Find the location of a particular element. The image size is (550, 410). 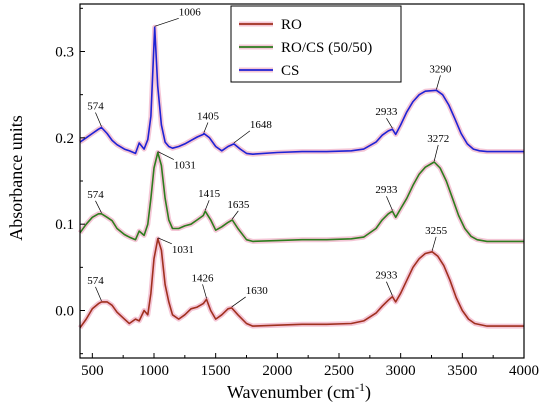

x-tick-label-2: 1500 is located at coordinates (216, 371).